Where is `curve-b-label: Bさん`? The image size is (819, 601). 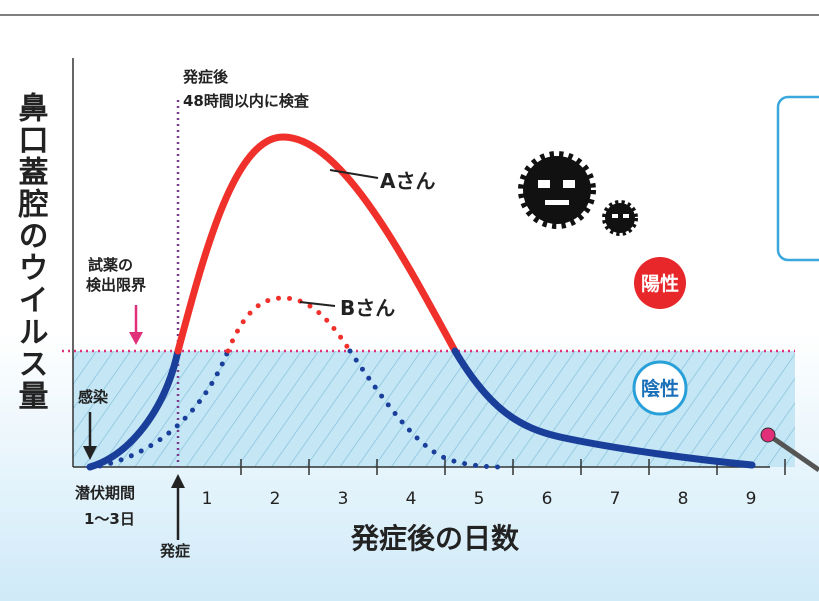
curve-b-label: Bさん is located at coordinates (367, 308).